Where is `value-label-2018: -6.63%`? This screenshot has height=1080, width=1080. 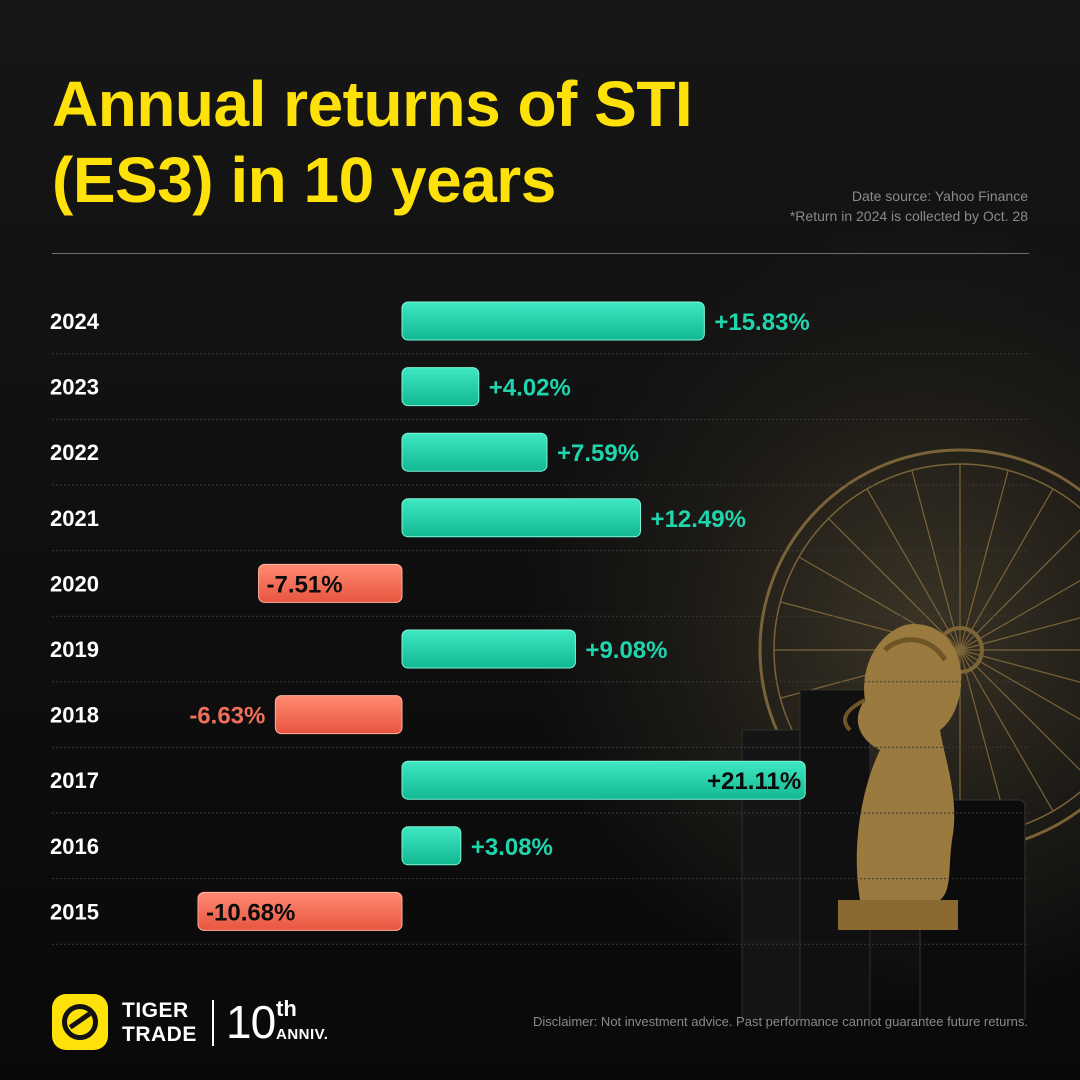
value-label-2018: -6.63% is located at coordinates (227, 716).